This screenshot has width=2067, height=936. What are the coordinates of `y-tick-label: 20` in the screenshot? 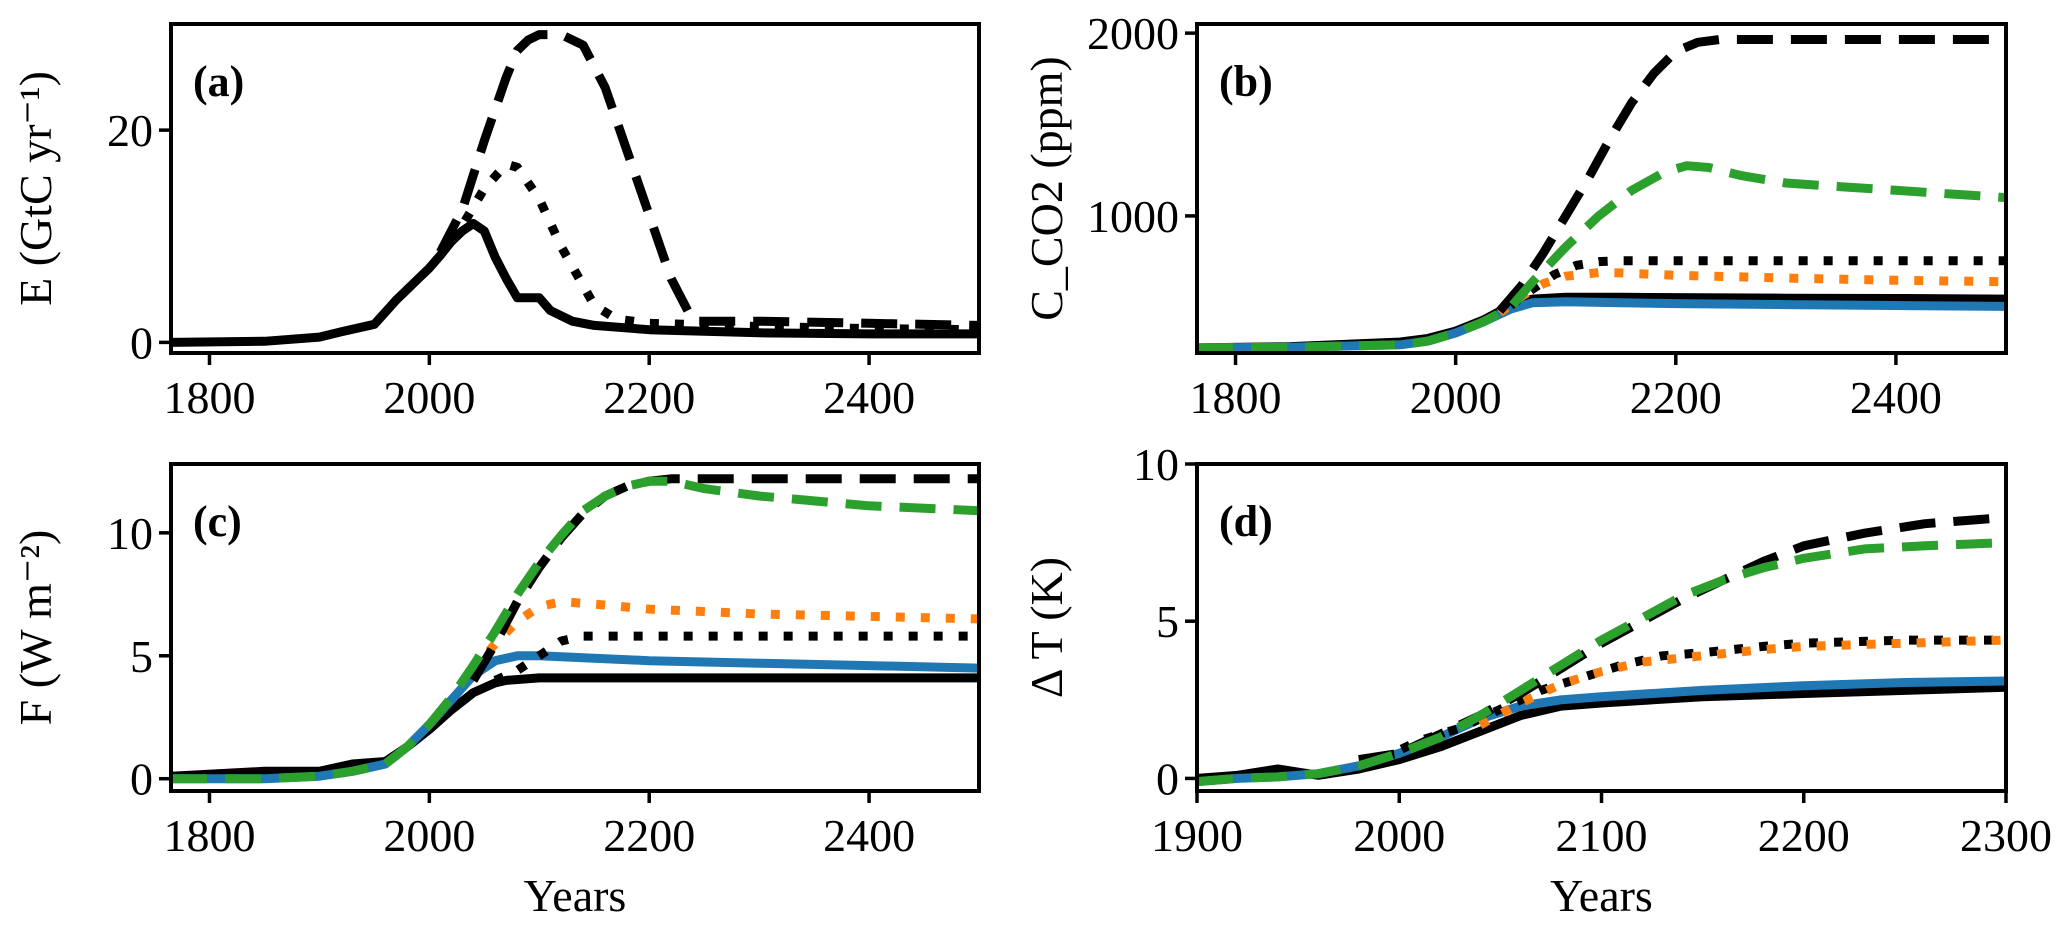 It's located at (130, 130).